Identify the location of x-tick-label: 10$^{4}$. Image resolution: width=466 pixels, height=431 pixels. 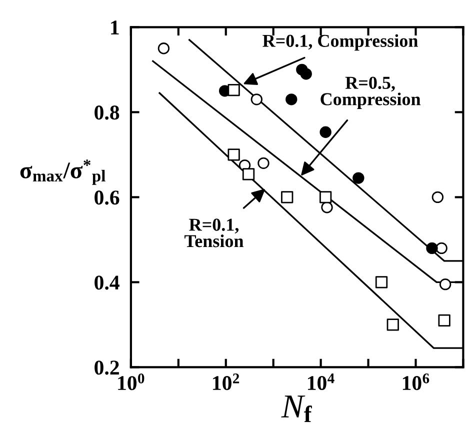
(321, 382).